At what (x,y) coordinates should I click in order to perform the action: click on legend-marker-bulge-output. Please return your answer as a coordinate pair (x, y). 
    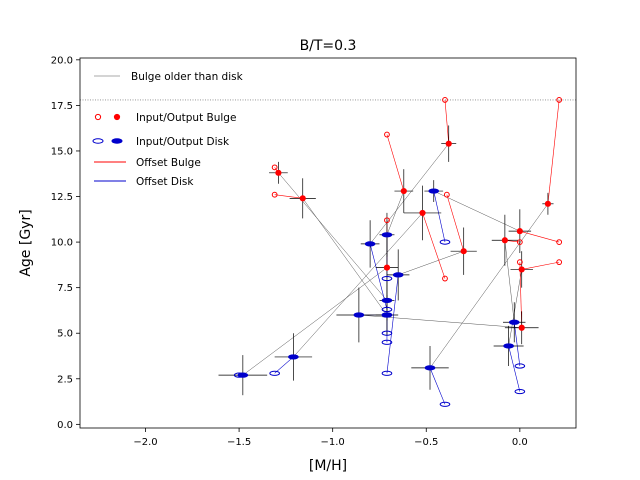
    Looking at the image, I should click on (117, 117).